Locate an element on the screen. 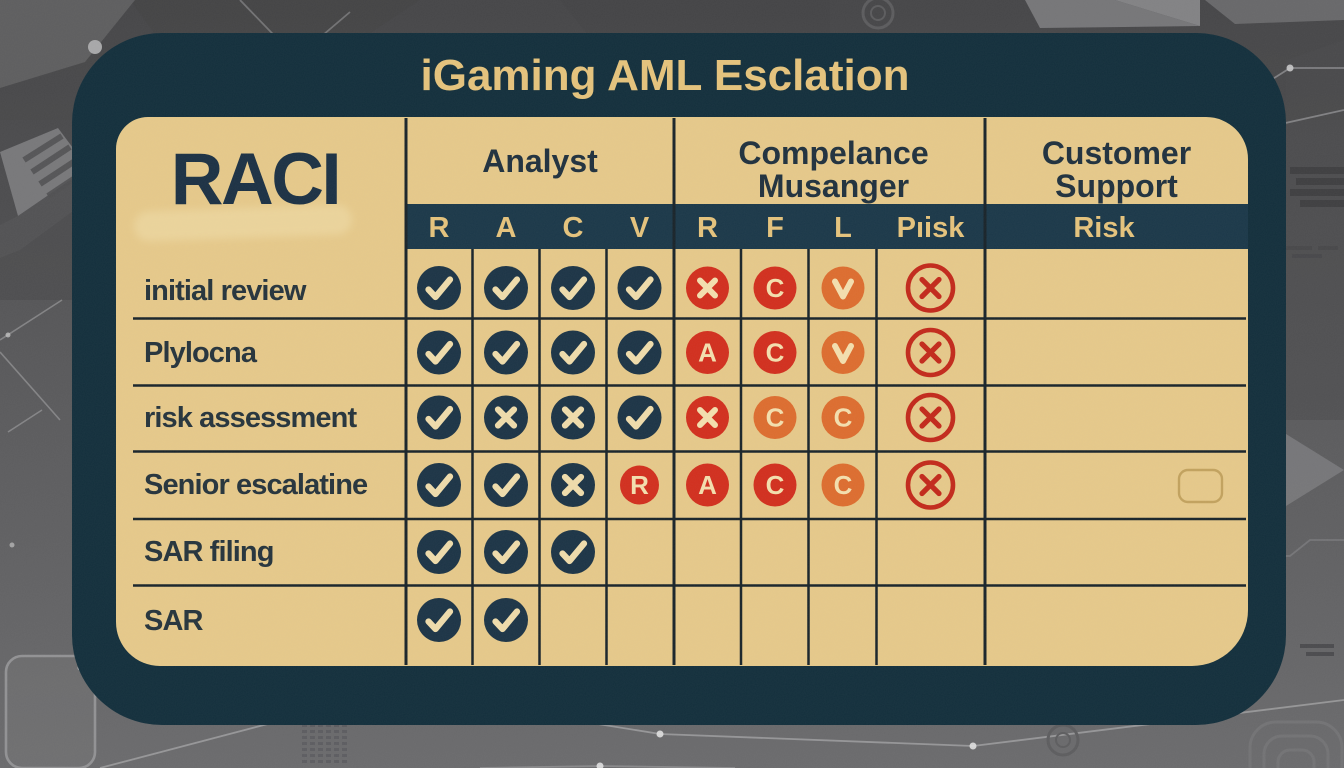 The width and height of the screenshot is (1344, 768). svg-text: F is located at coordinates (775, 228).